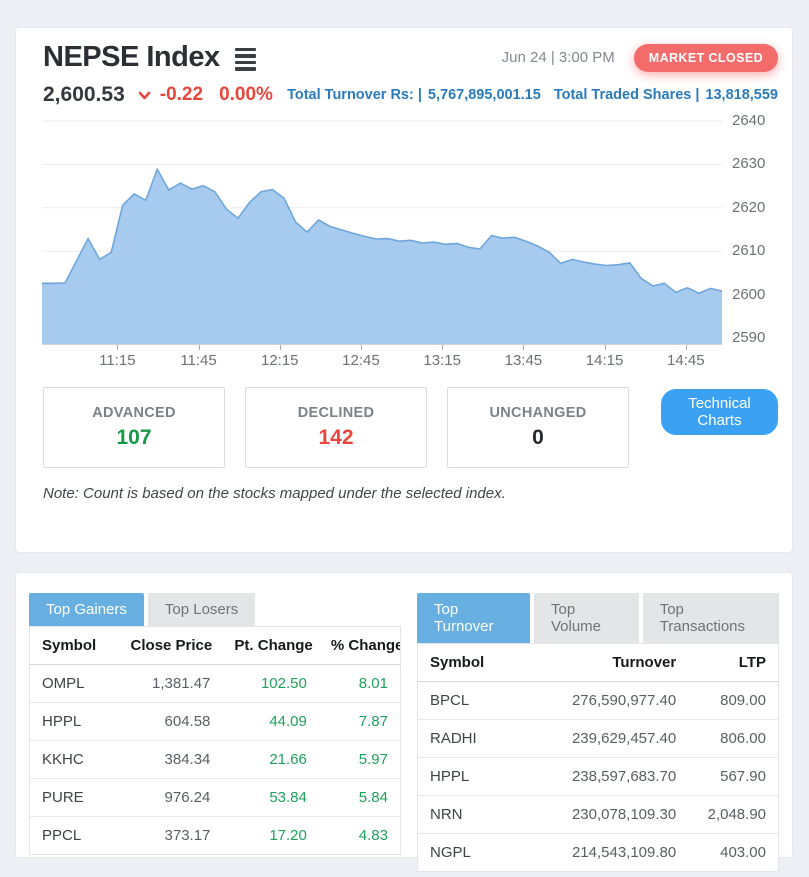 This screenshot has height=877, width=809. Describe the element at coordinates (624, 852) in the screenshot. I see `cell-turnover: 214,543,109.80` at that location.